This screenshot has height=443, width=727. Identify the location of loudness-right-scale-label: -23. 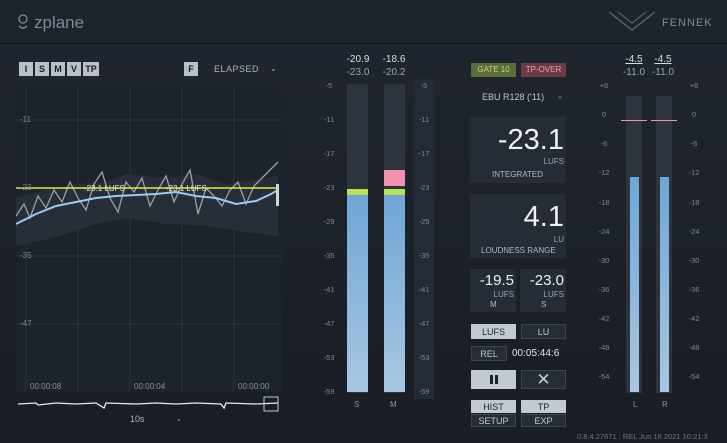
(424, 187).